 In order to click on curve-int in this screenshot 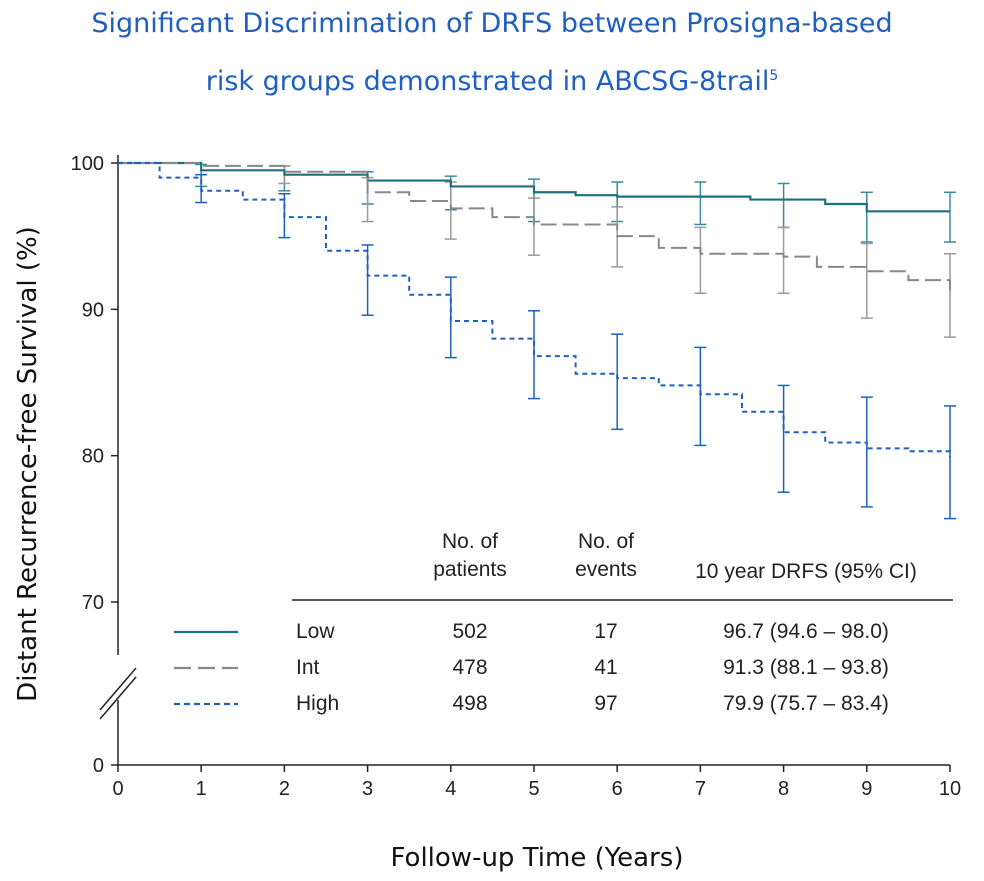, I will do `click(534, 226)`.